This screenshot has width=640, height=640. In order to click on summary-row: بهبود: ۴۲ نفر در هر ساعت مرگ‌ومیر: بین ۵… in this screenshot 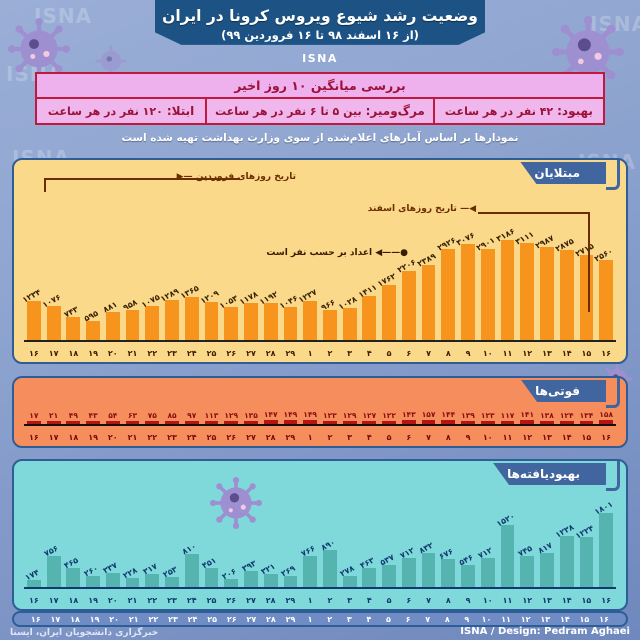, I will do `click(320, 111)`.